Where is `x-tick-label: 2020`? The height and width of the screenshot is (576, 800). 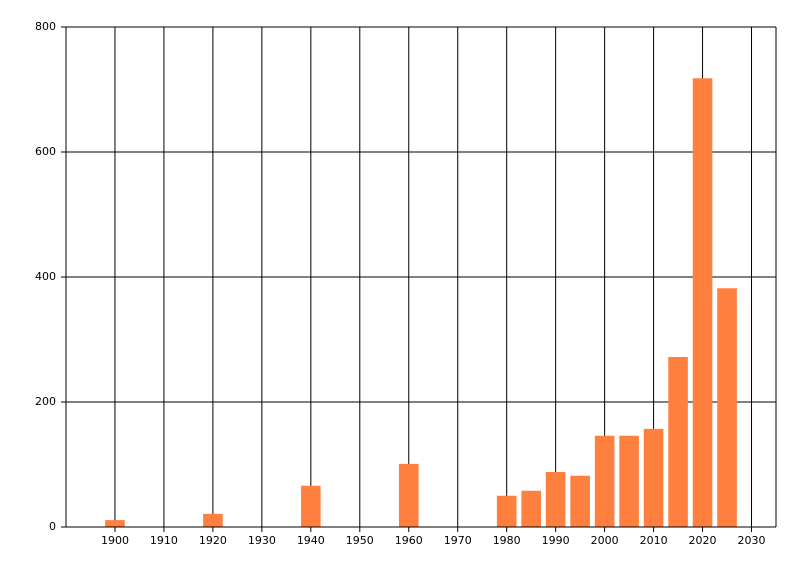 x-tick-label: 2020 is located at coordinates (703, 540).